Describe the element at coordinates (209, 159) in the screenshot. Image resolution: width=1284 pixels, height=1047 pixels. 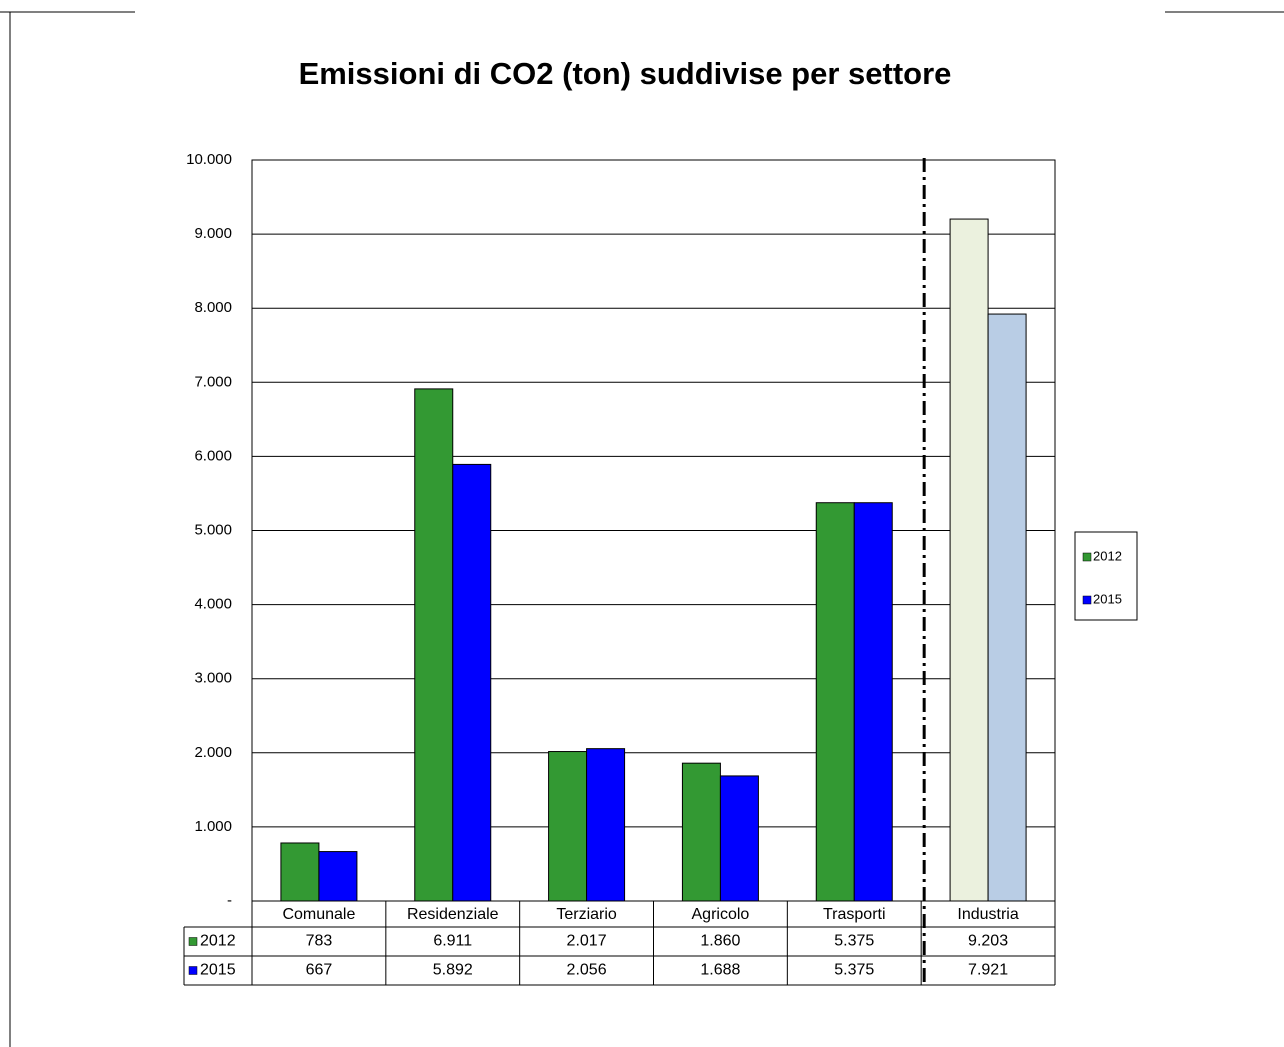
I see `y-tick-label: 10.000` at that location.